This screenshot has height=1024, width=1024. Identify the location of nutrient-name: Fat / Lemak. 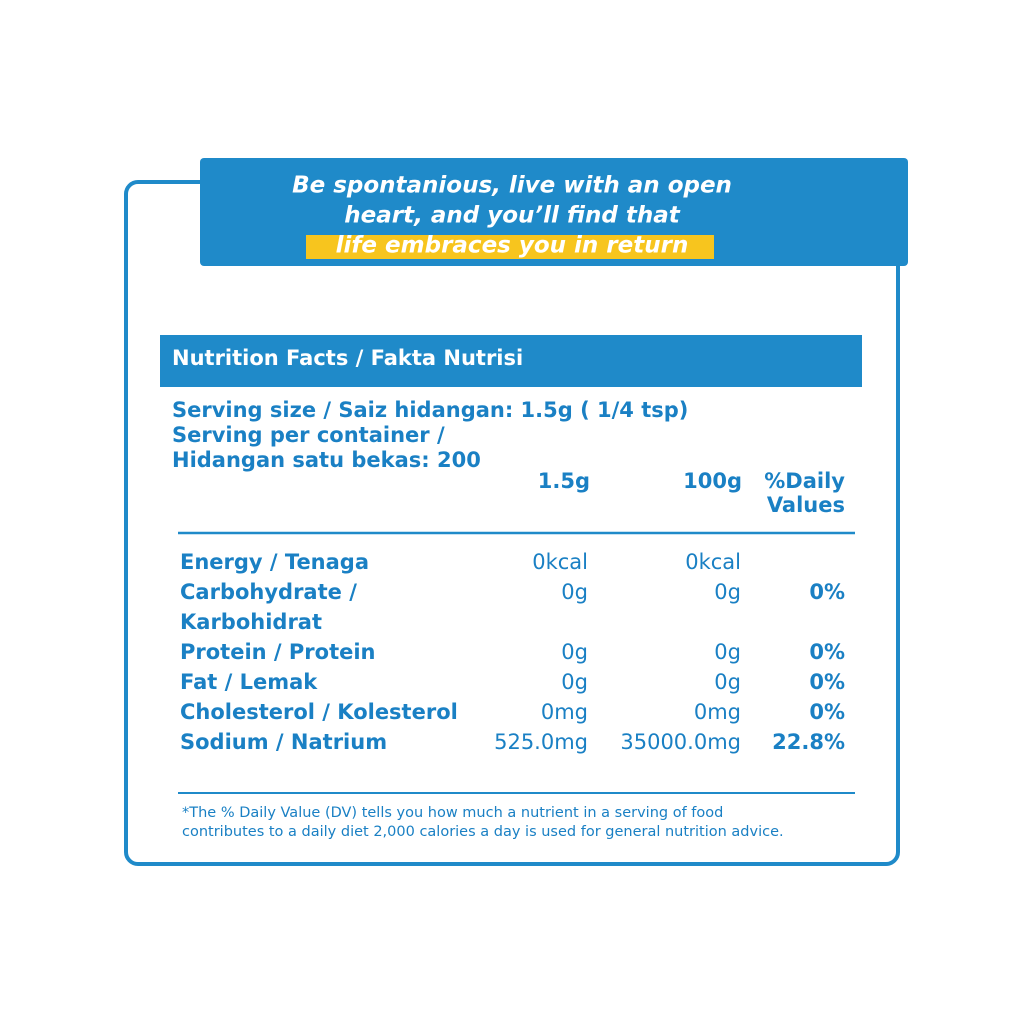
(249, 682).